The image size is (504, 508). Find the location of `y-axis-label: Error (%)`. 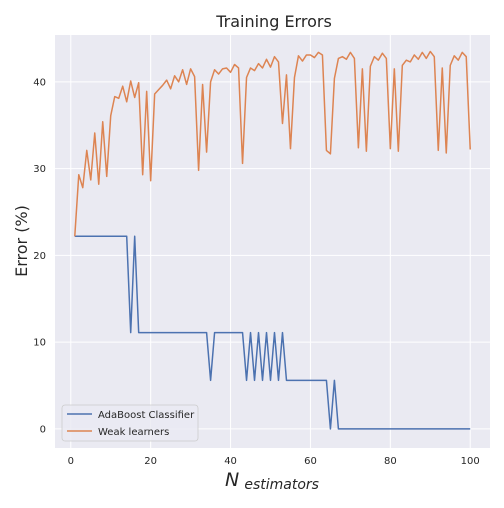

y-axis-label: Error (%) is located at coordinates (21, 241).